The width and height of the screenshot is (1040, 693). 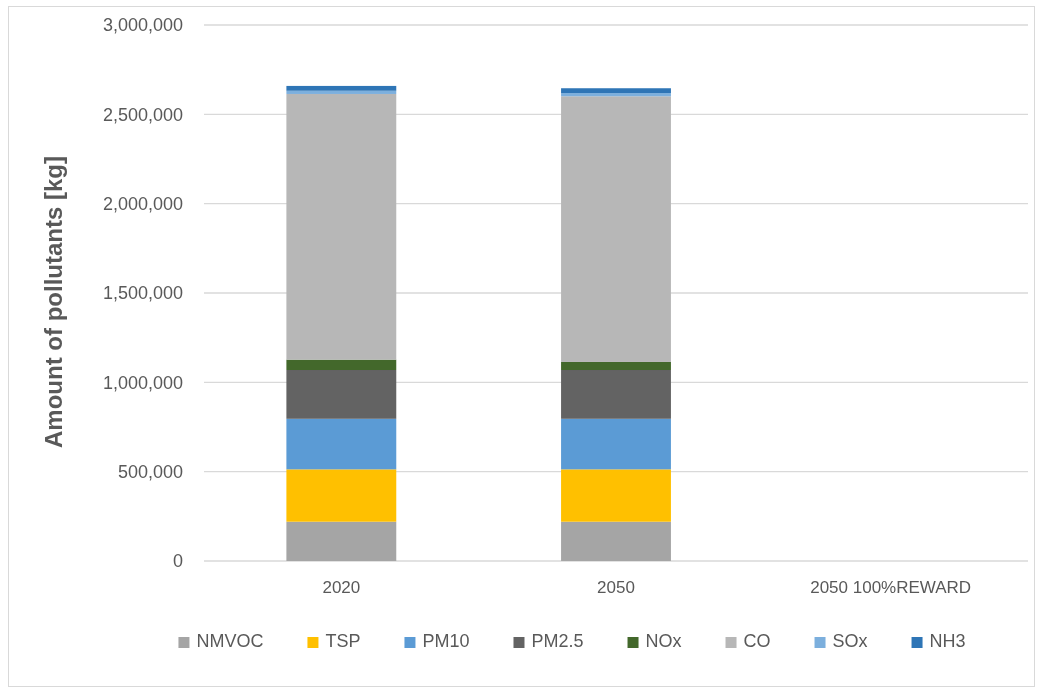 I want to click on x-tick-label: 2050, so click(x=616, y=588).